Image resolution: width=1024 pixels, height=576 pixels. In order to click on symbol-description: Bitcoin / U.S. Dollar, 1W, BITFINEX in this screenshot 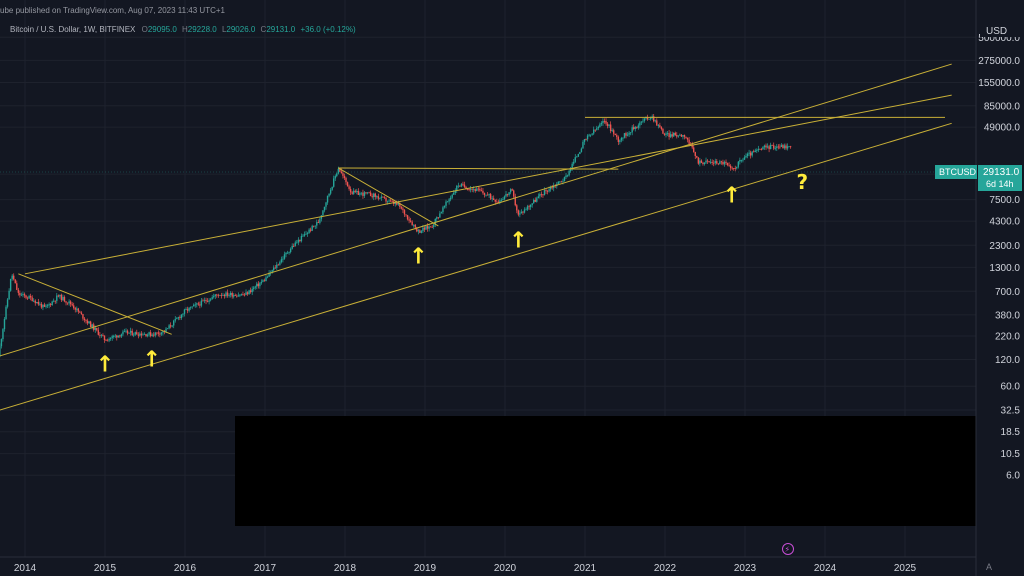, I will do `click(73, 29)`.